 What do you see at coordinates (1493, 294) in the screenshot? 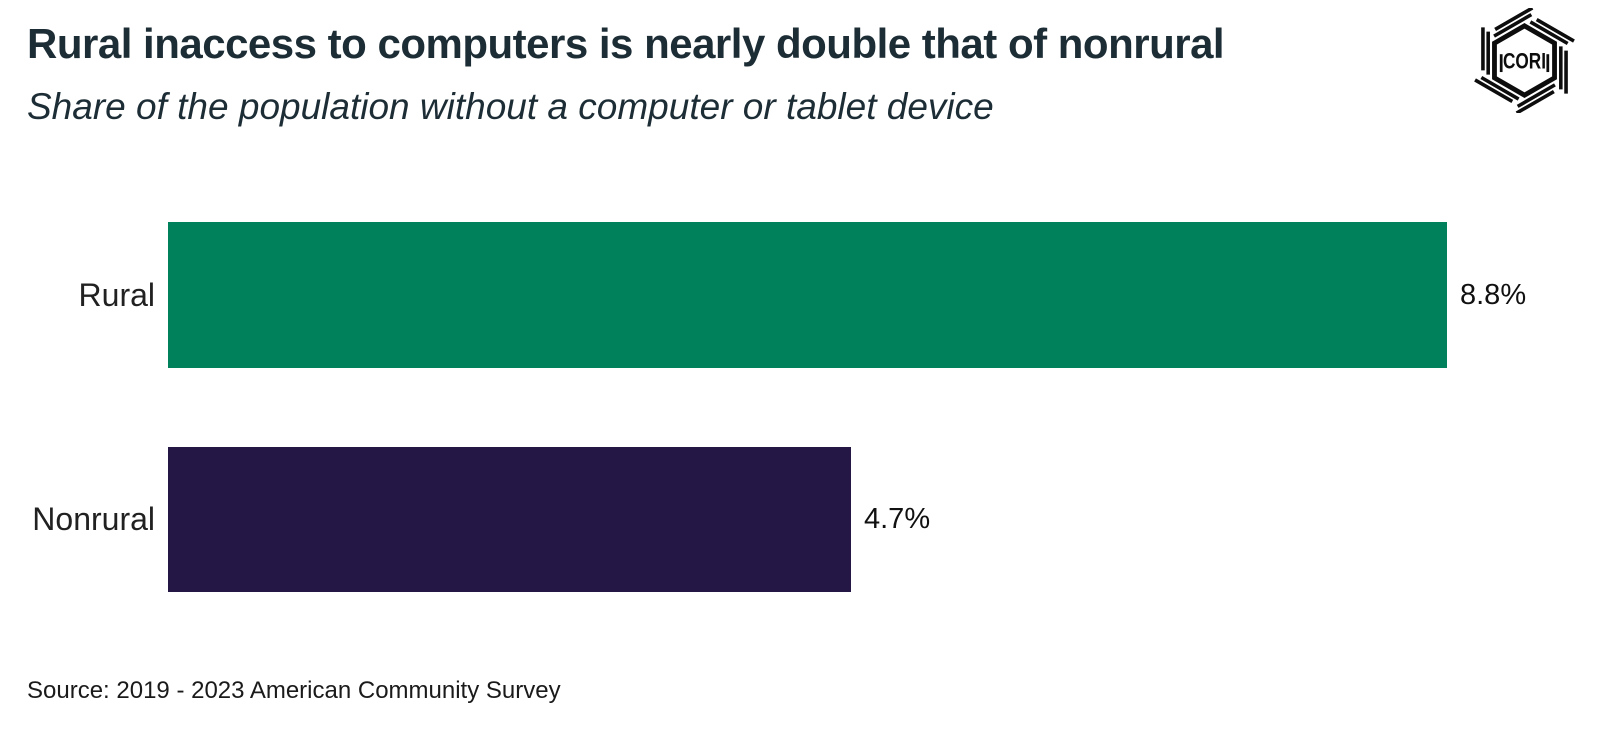
I see `value-label-rural: 8.8%` at bounding box center [1493, 294].